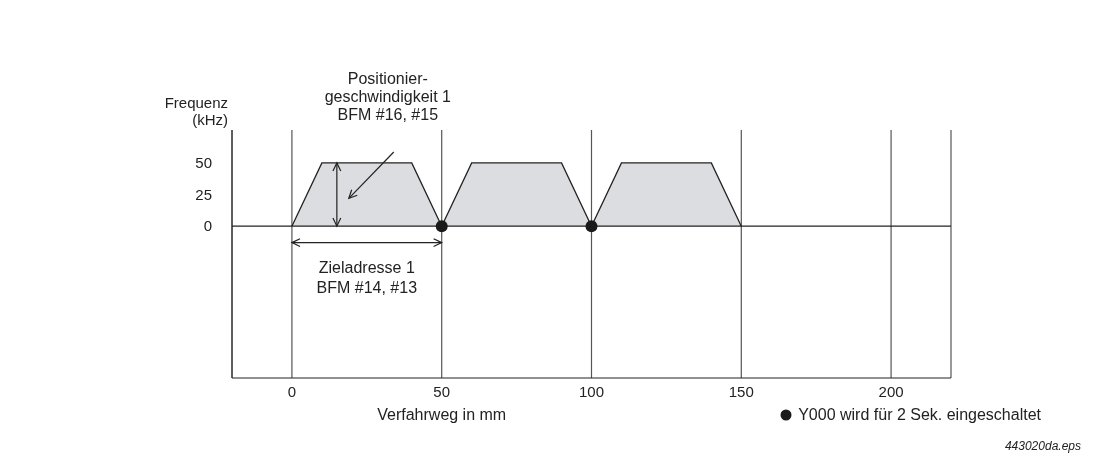 Image resolution: width=1097 pixels, height=463 pixels. Describe the element at coordinates (203, 194) in the screenshot. I see `y-tick-label: 25` at that location.